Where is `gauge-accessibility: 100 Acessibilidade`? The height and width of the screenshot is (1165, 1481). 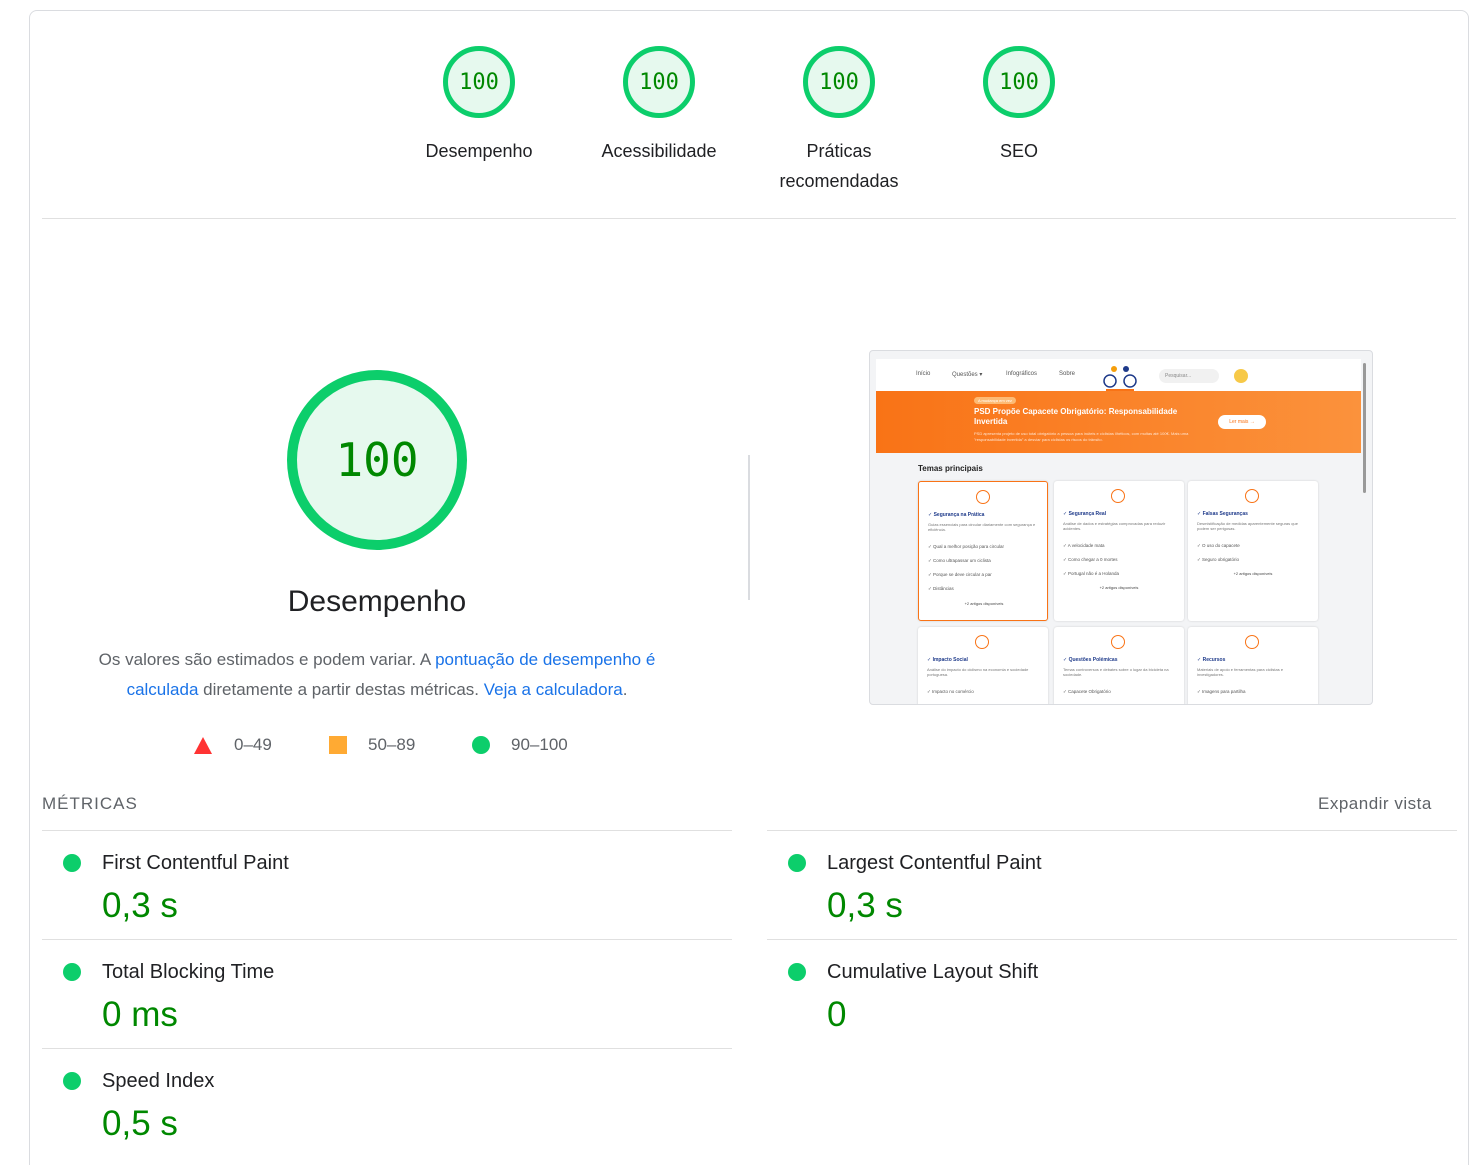 gauge-accessibility: 100 Acessibilidade is located at coordinates (659, 106).